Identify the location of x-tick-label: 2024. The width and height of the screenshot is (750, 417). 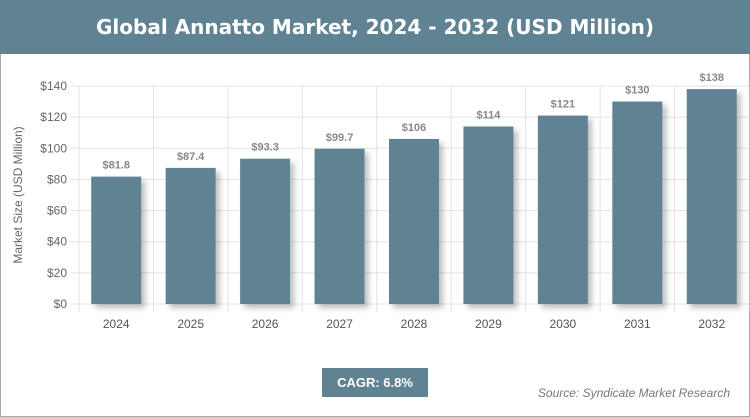
(116, 324).